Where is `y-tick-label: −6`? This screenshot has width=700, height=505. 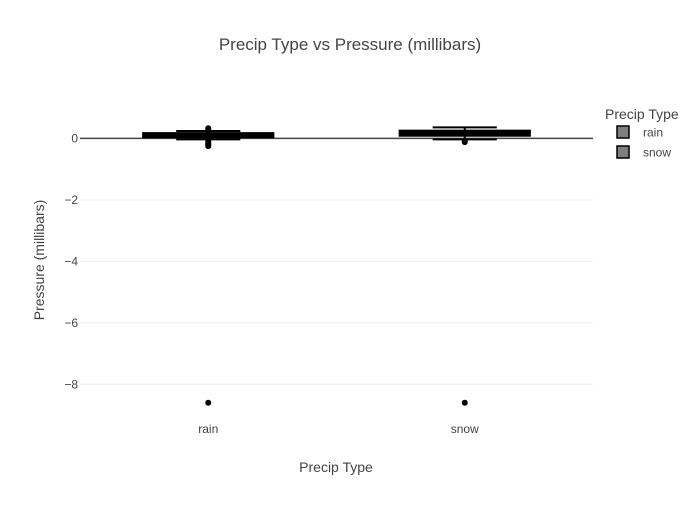 y-tick-label: −6 is located at coordinates (71, 323).